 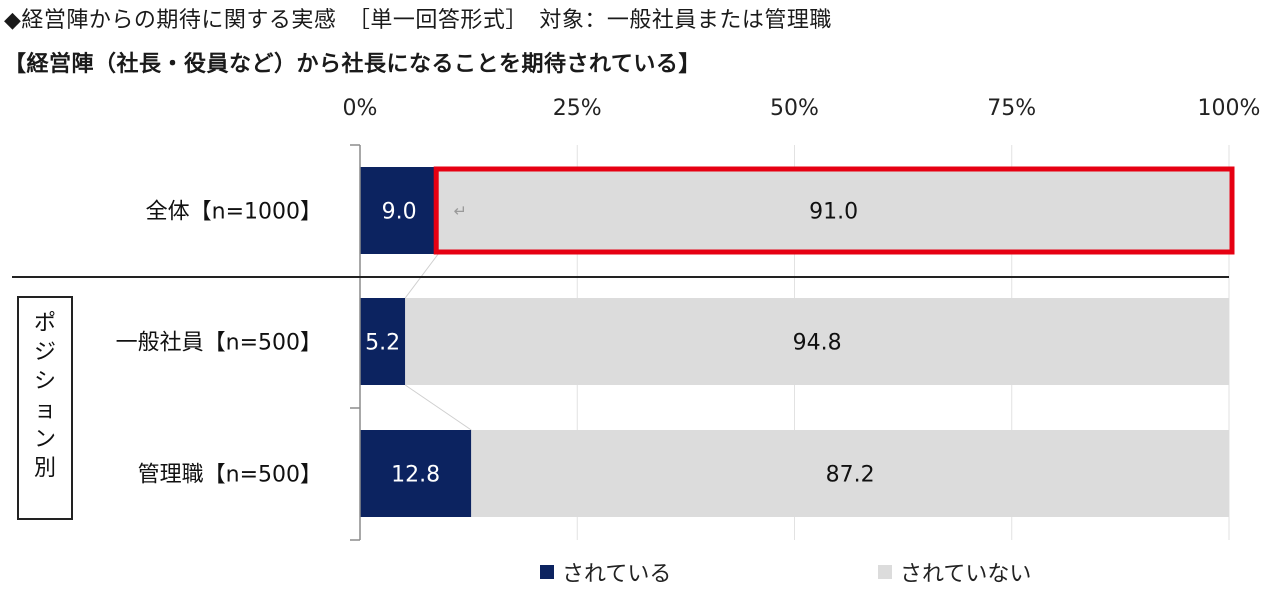 I want to click on group-label-char: ョ, so click(x=45, y=410).